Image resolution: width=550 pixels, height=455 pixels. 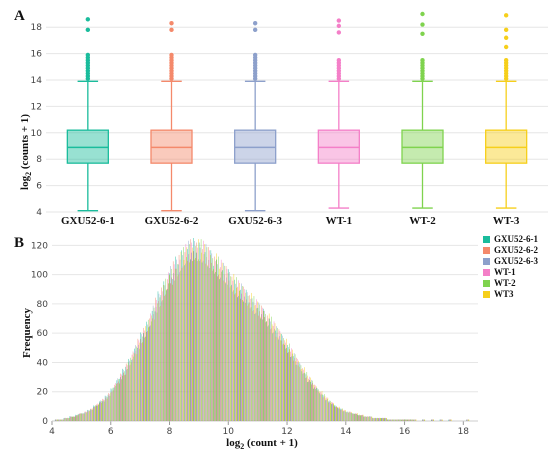 What do you see at coordinates (111, 432) in the screenshot?
I see `panel-b-x-tick-label: 6` at bounding box center [111, 432].